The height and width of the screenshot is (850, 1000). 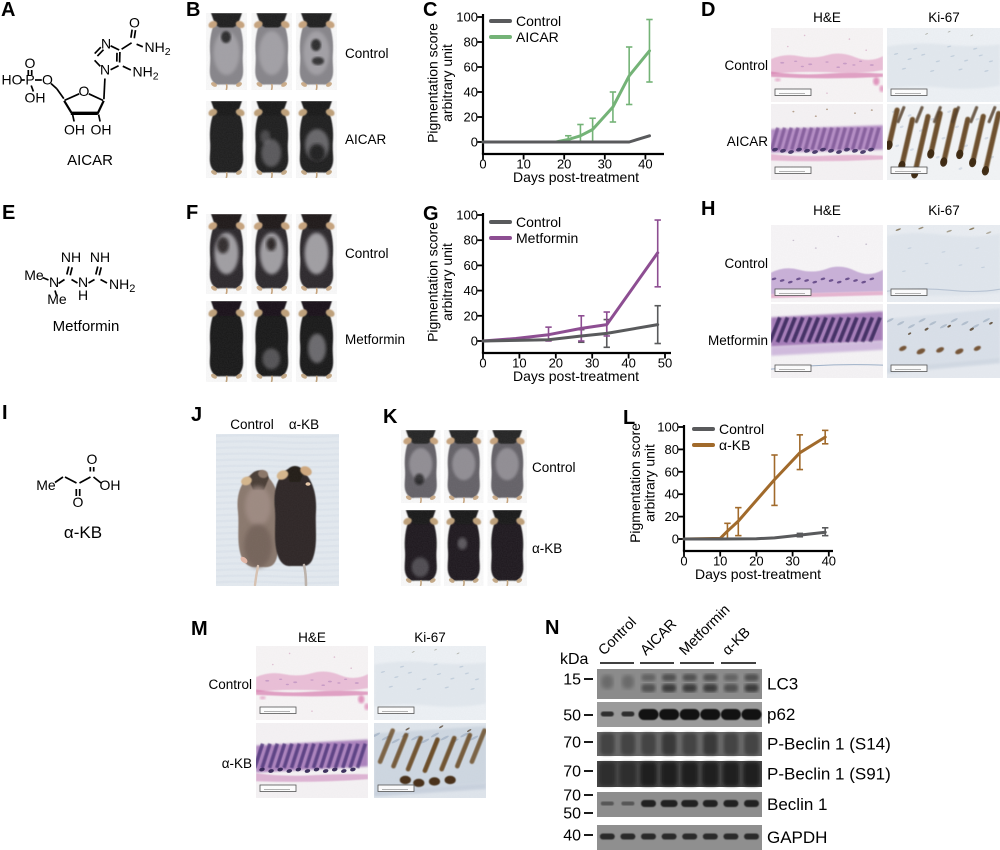 What do you see at coordinates (431, 214) in the screenshot?
I see `svg-text: G` at bounding box center [431, 214].